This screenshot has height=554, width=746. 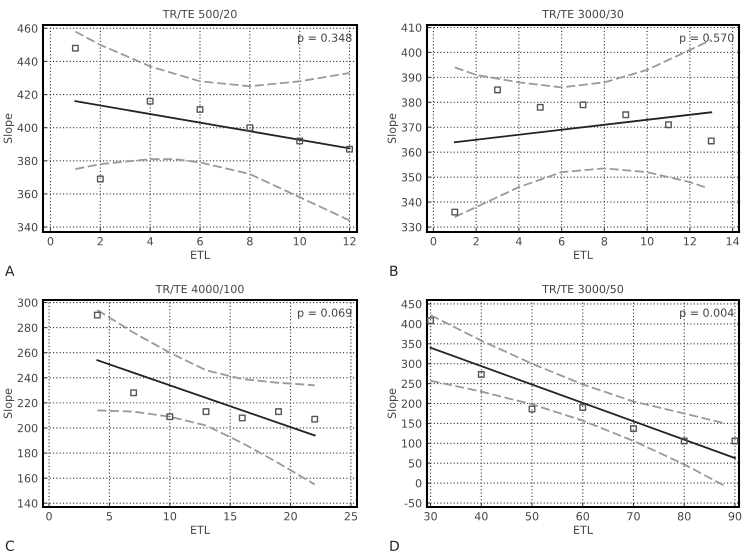 What do you see at coordinates (733, 241) in the screenshot?
I see `x-tick-label: 14` at bounding box center [733, 241].